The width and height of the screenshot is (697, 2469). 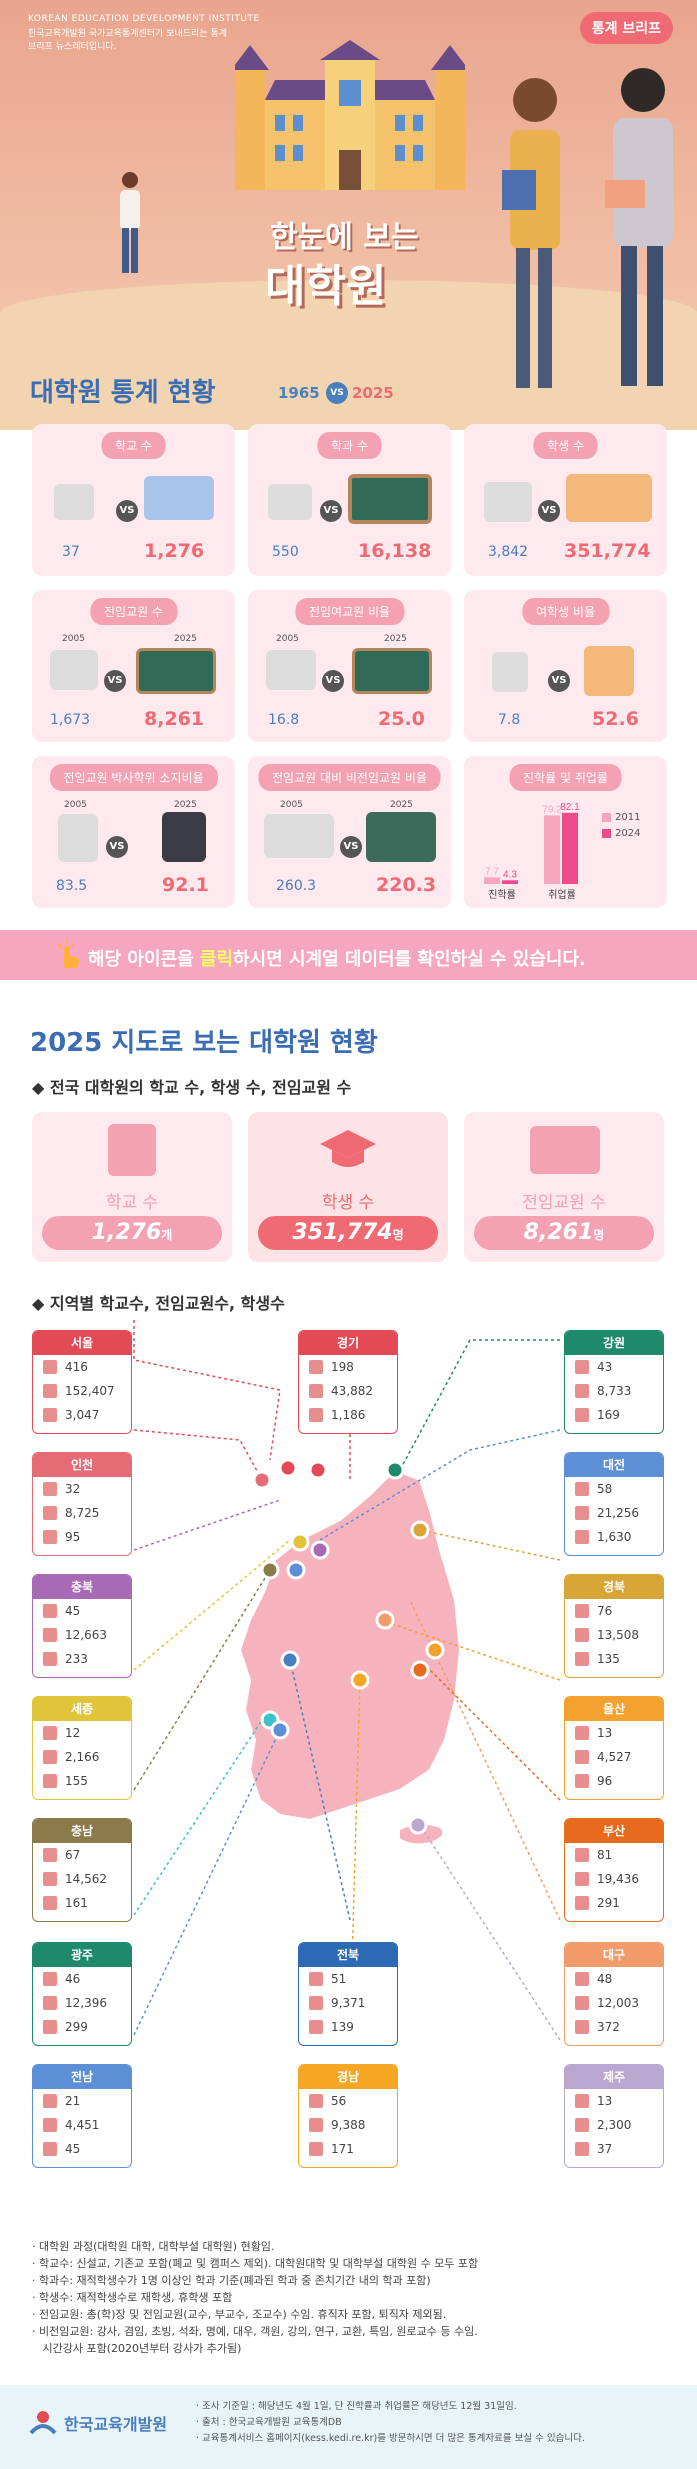 What do you see at coordinates (614, 2116) in the screenshot?
I see `region-card-jeju: 제주 13 2,300 37` at bounding box center [614, 2116].